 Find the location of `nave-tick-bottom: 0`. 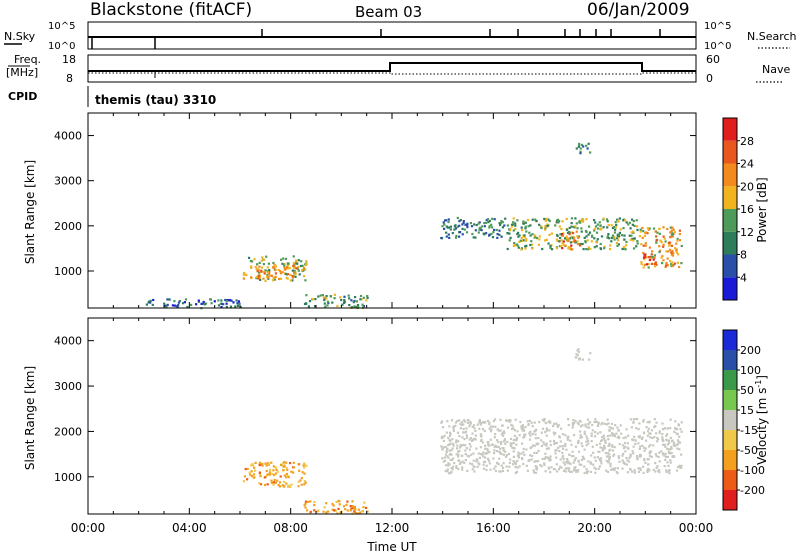

nave-tick-bottom: 0 is located at coordinates (709, 78).